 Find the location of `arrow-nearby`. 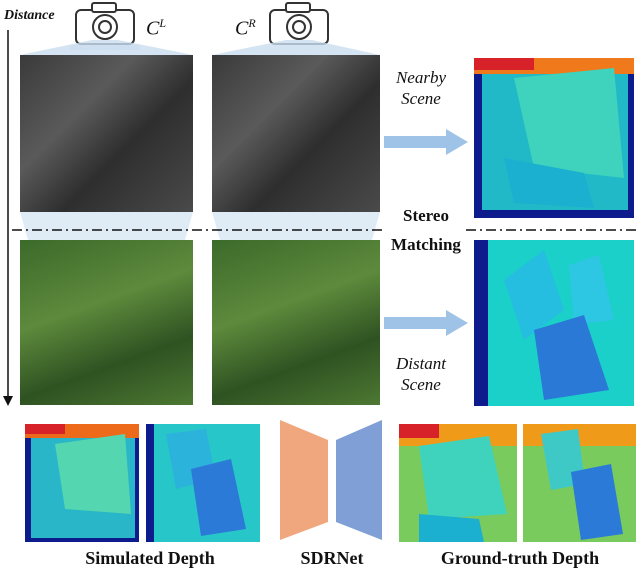

arrow-nearby is located at coordinates (426, 142).